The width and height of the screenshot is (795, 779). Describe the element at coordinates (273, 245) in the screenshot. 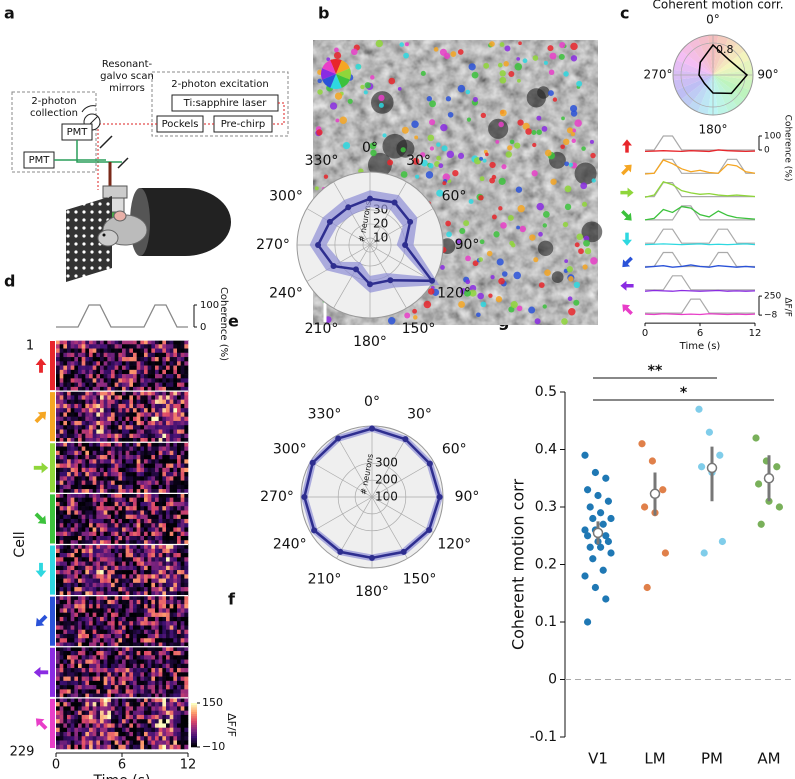

I see `theta-label: 270°` at that location.